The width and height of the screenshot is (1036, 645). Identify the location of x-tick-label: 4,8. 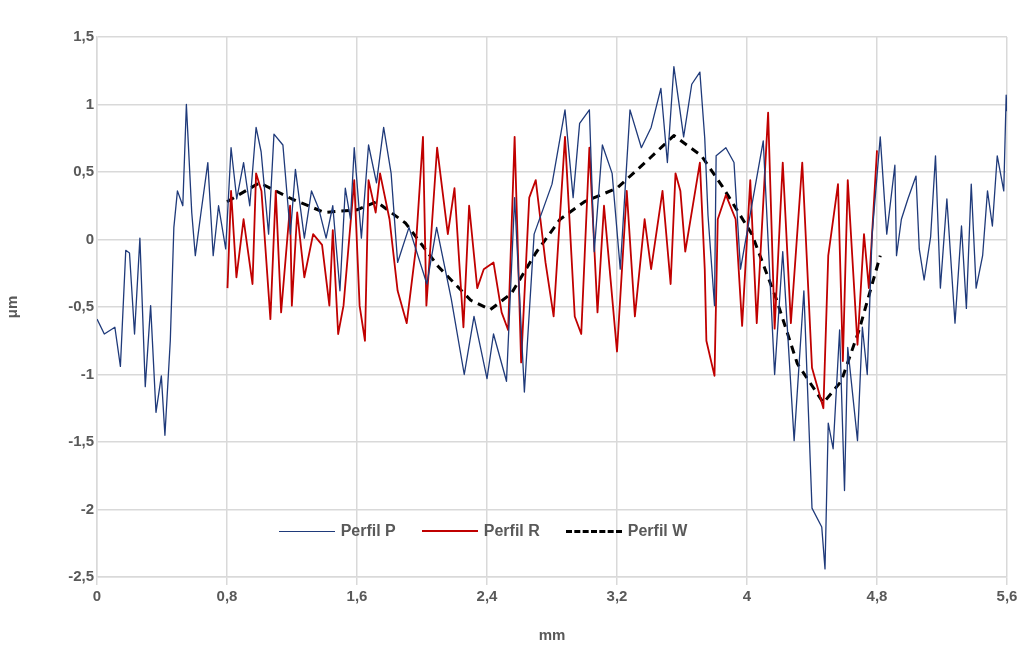
(877, 596).